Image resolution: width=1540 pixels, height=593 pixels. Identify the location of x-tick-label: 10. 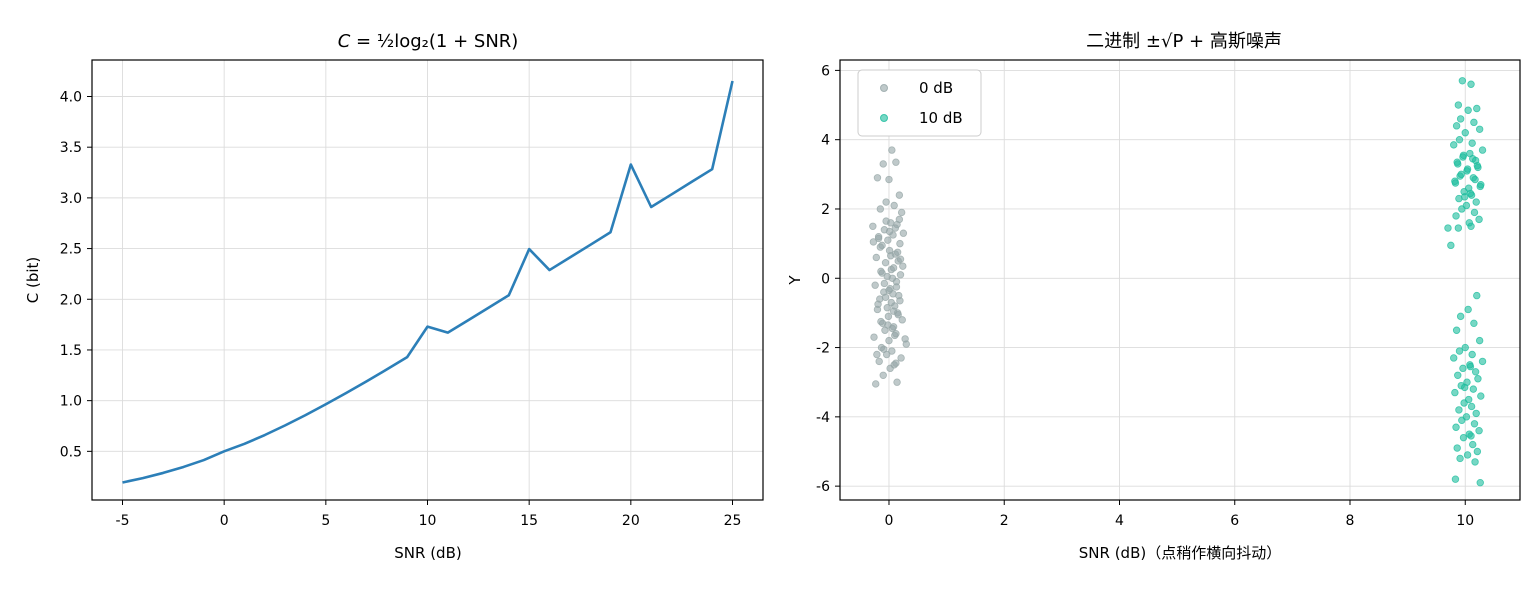
(1465, 521).